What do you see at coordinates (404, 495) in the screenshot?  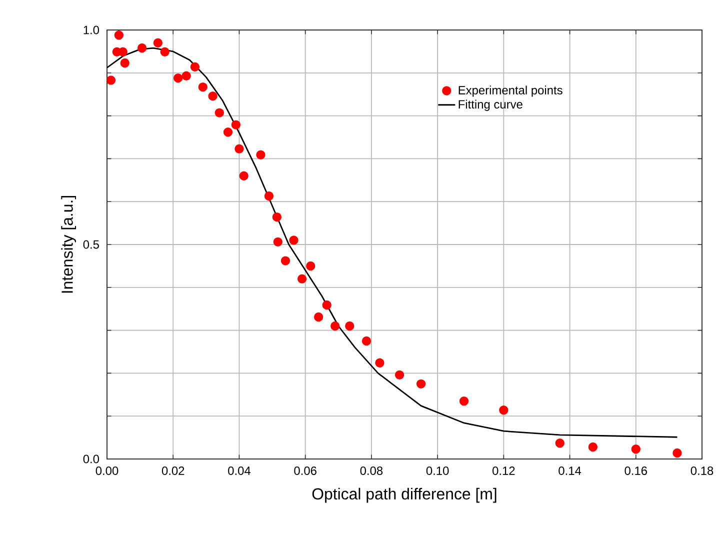 I see `x-axis-title: Optical path difference [m]` at bounding box center [404, 495].